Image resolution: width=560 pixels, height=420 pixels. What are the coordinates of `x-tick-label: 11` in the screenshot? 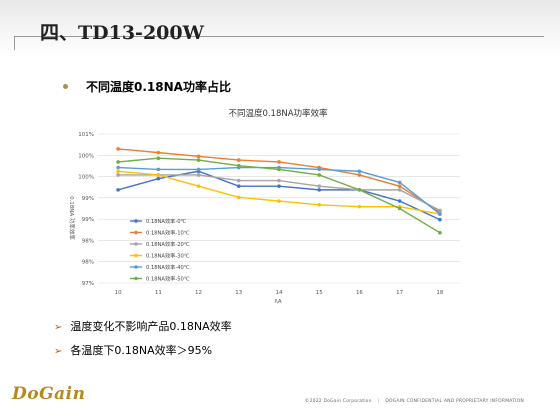 It's located at (158, 293).